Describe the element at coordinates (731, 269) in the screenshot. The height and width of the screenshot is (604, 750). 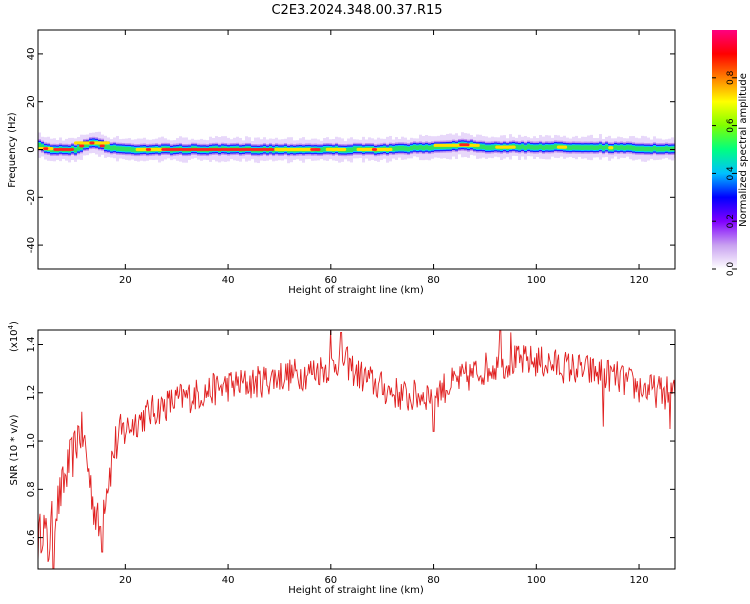
I see `colorbar-tick-label: 0.0` at that location.